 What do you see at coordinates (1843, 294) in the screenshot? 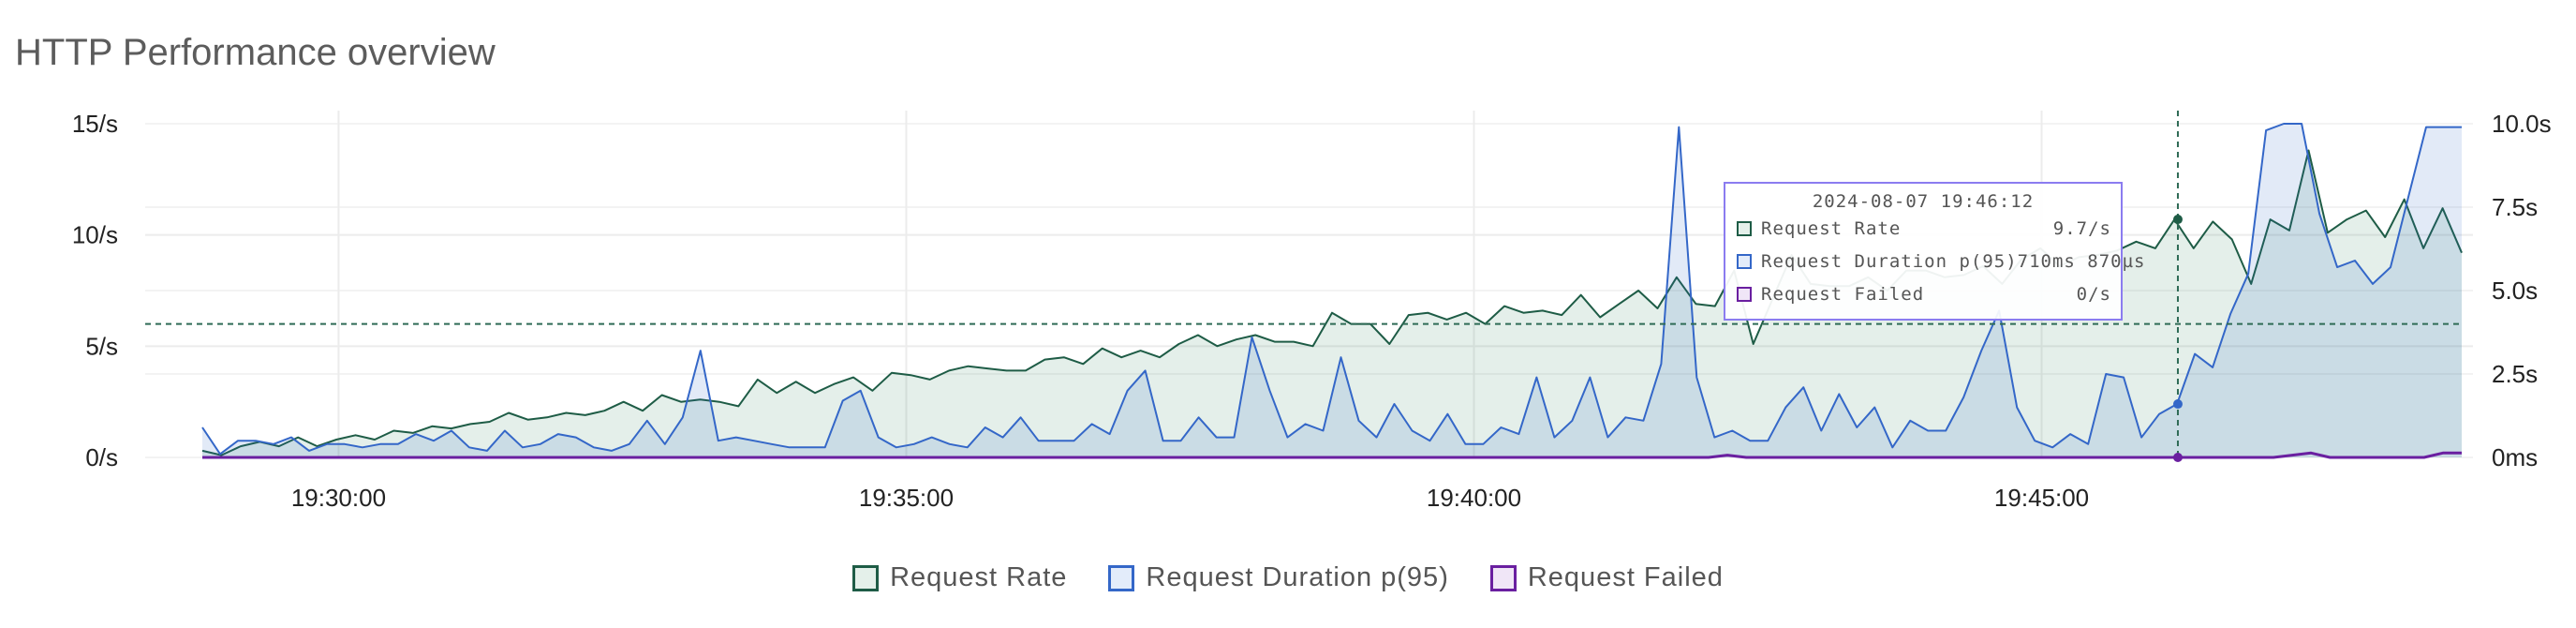
I see `tooltip-label: Request Failed` at bounding box center [1843, 294].